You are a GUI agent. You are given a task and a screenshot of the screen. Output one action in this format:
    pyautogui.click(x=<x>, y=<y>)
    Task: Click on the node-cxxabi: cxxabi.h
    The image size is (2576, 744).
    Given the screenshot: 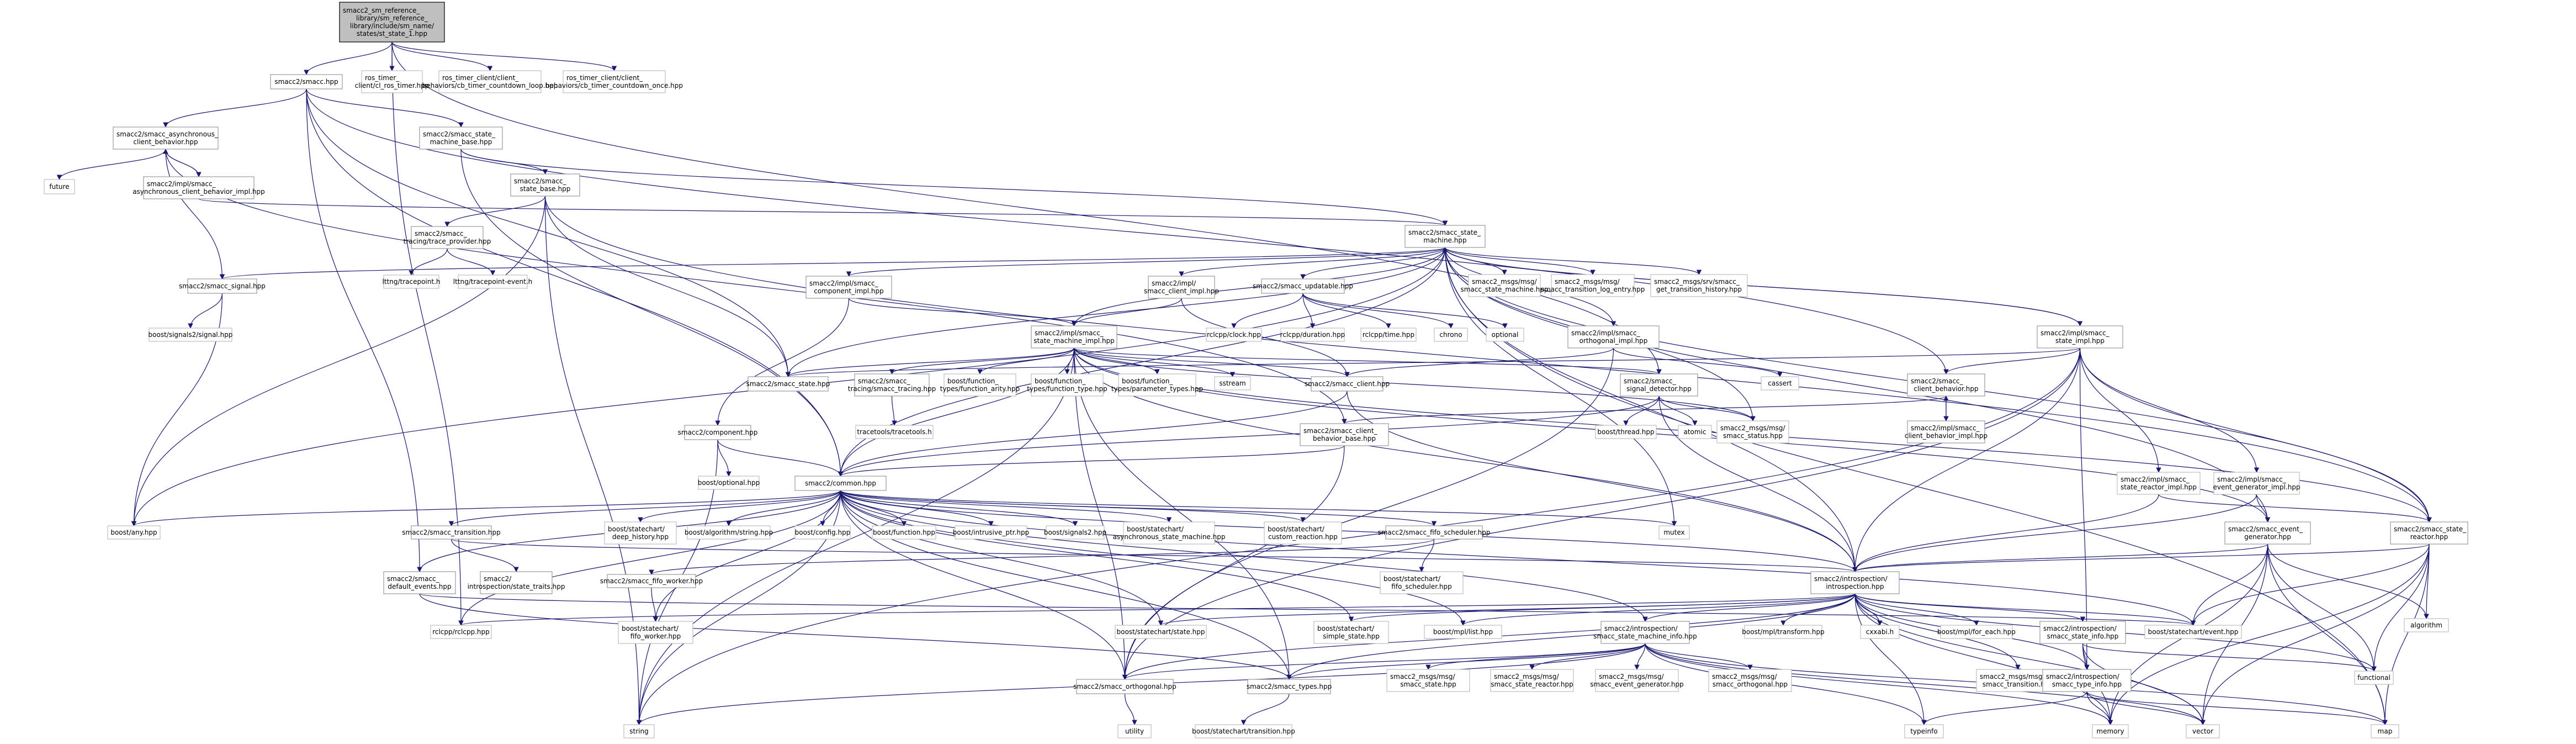 What is the action you would take?
    pyautogui.click(x=1880, y=632)
    